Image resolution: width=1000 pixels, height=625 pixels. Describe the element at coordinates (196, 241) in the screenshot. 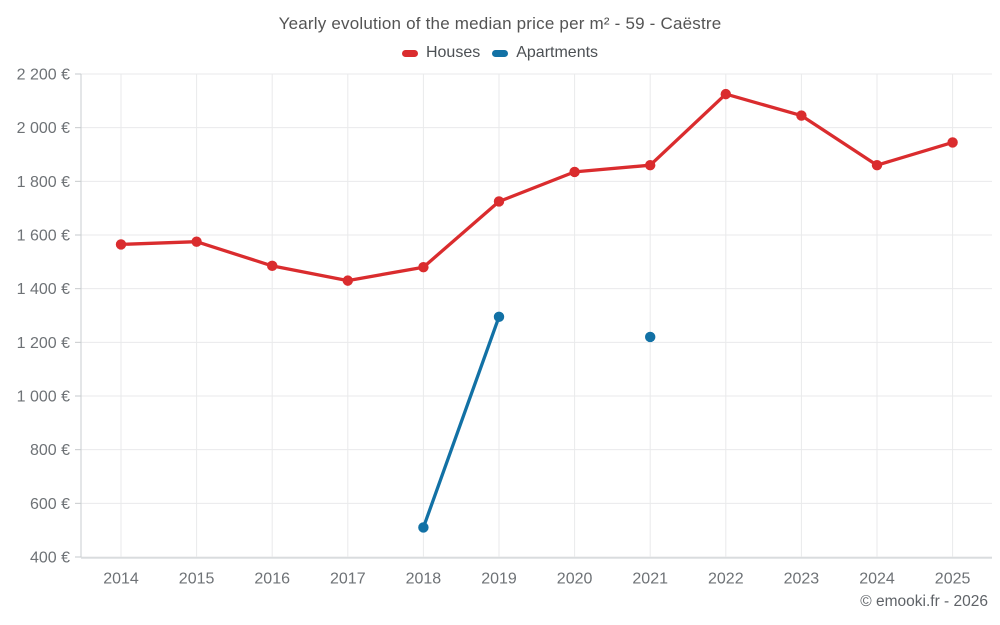

I see `series-point-houses-2015` at that location.